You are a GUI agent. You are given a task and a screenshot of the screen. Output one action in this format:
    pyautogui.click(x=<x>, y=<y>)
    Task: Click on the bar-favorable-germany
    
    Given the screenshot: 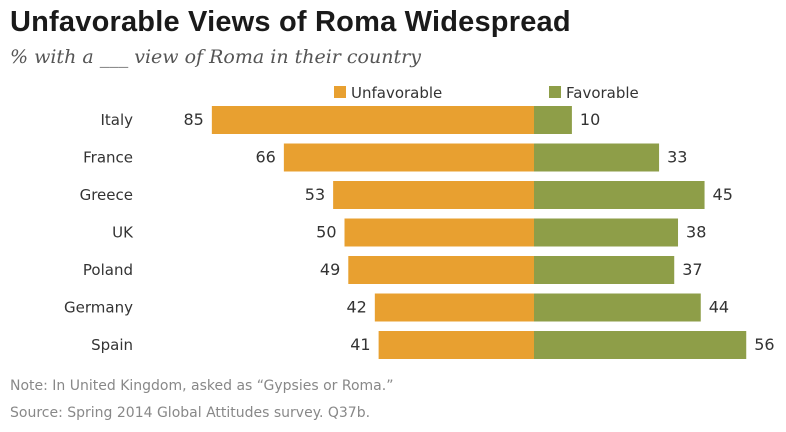 What is the action you would take?
    pyautogui.click(x=617, y=307)
    